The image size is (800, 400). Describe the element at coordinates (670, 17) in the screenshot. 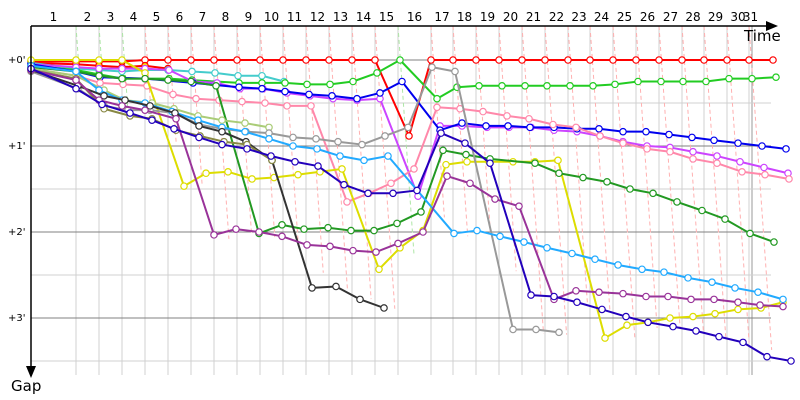

I see `lap-label: 27` at that location.